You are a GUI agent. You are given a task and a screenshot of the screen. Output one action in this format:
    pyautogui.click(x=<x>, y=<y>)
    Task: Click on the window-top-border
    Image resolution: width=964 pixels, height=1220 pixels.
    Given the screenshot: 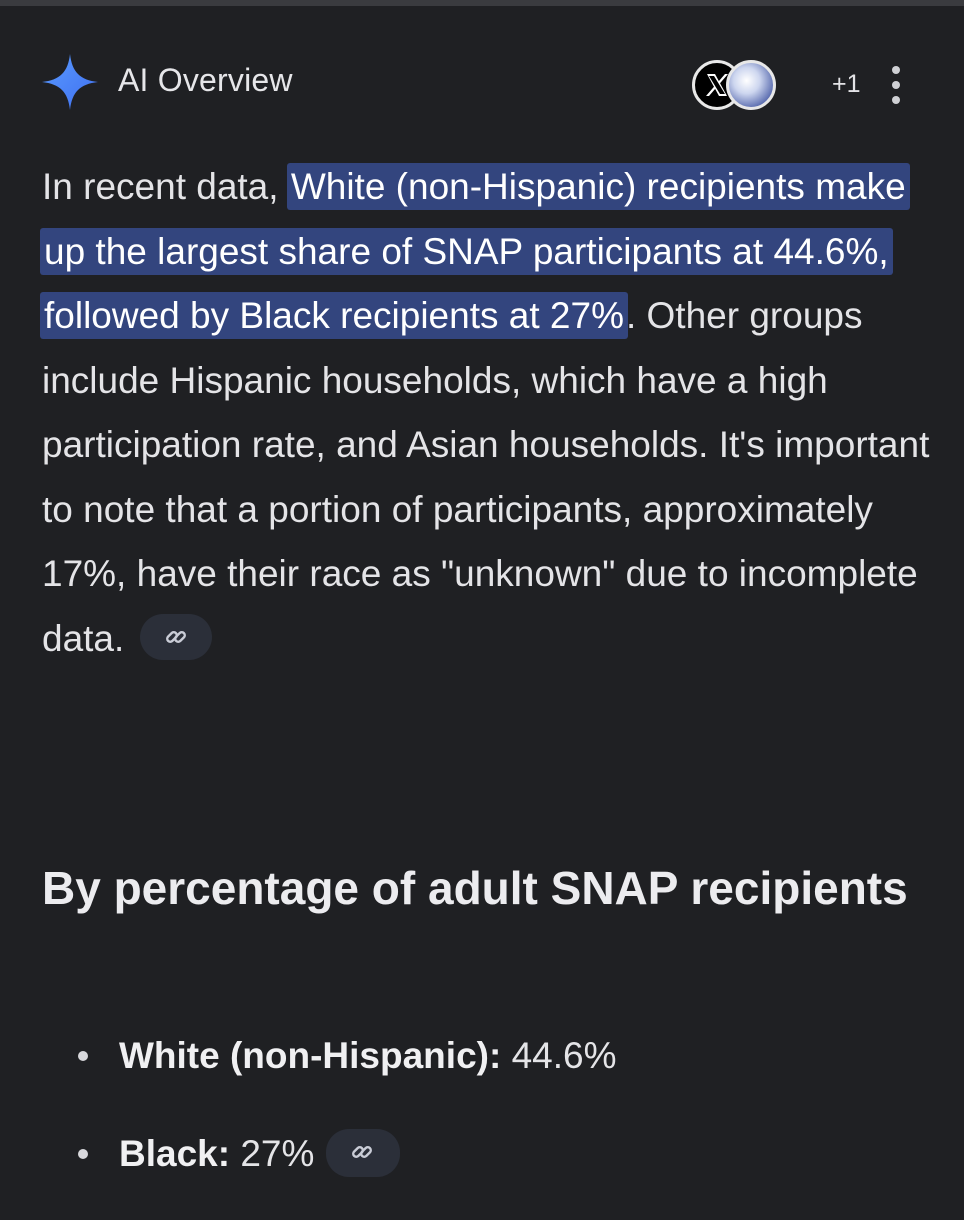 What is the action you would take?
    pyautogui.click(x=482, y=3)
    